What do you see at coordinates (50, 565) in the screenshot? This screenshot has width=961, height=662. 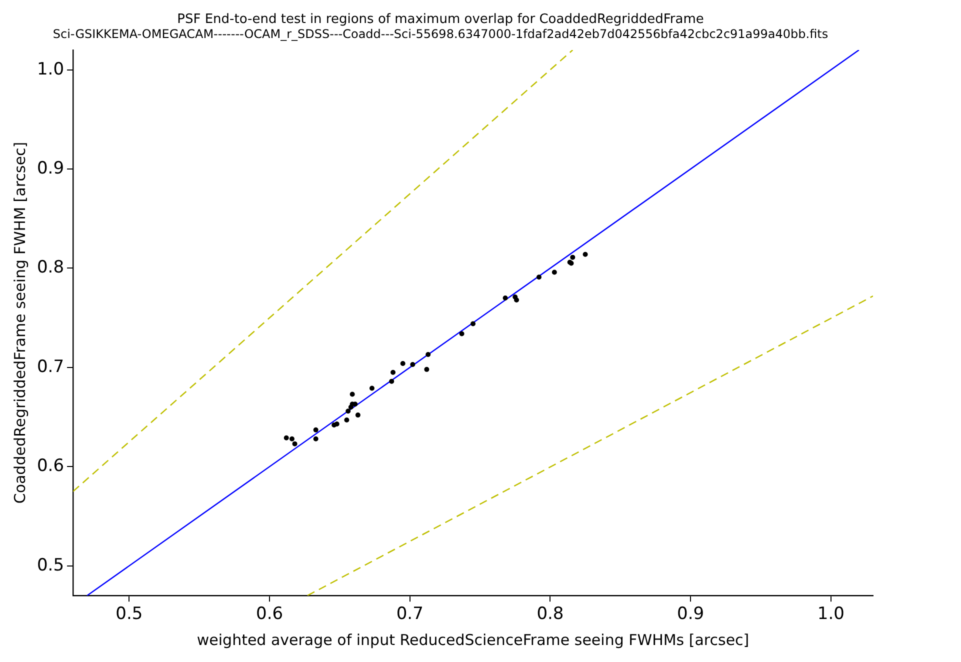 I see `y-tick-label: 0.5` at bounding box center [50, 565].